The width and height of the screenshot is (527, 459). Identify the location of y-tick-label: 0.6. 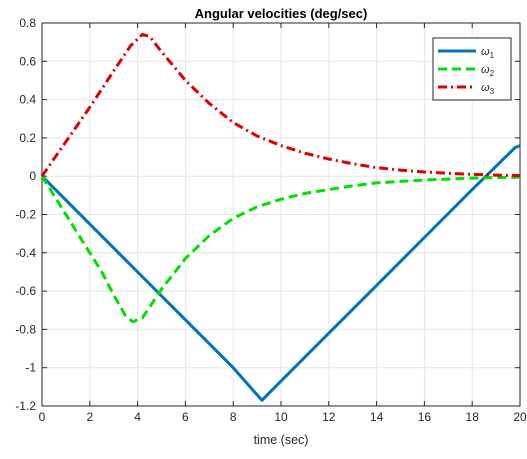
(27, 61).